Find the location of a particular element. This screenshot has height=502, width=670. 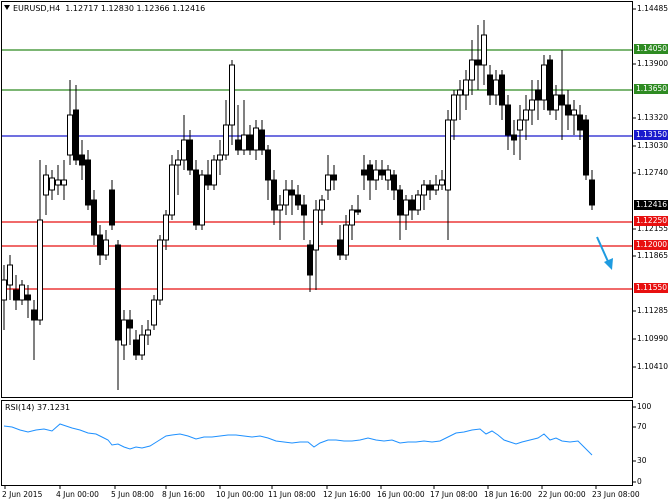

price-tick: 1.10410 is located at coordinates (653, 366).